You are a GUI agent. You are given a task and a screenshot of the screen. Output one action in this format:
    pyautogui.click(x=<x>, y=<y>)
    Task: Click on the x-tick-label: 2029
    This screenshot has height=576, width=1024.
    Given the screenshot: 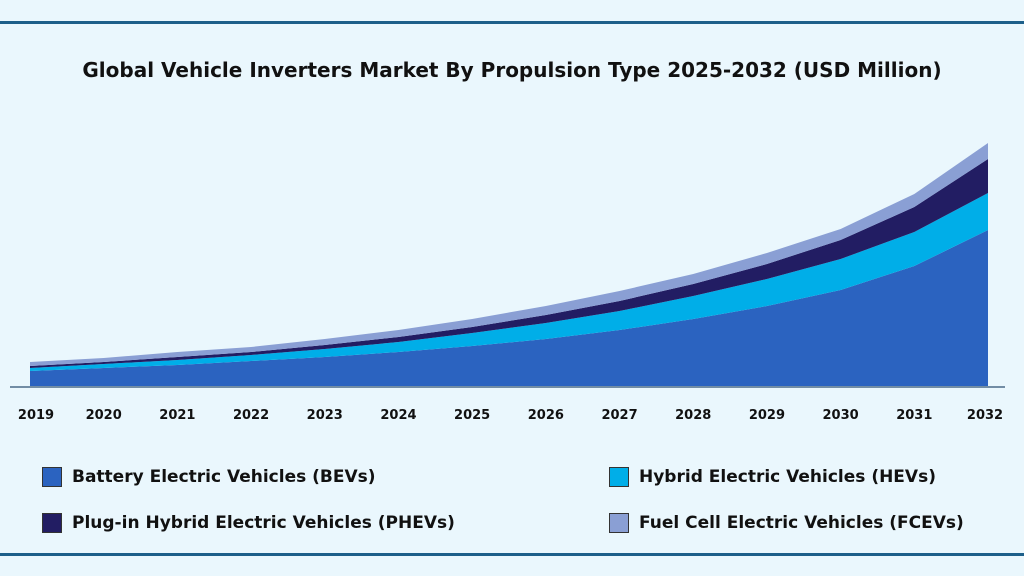 What is the action you would take?
    pyautogui.click(x=767, y=415)
    